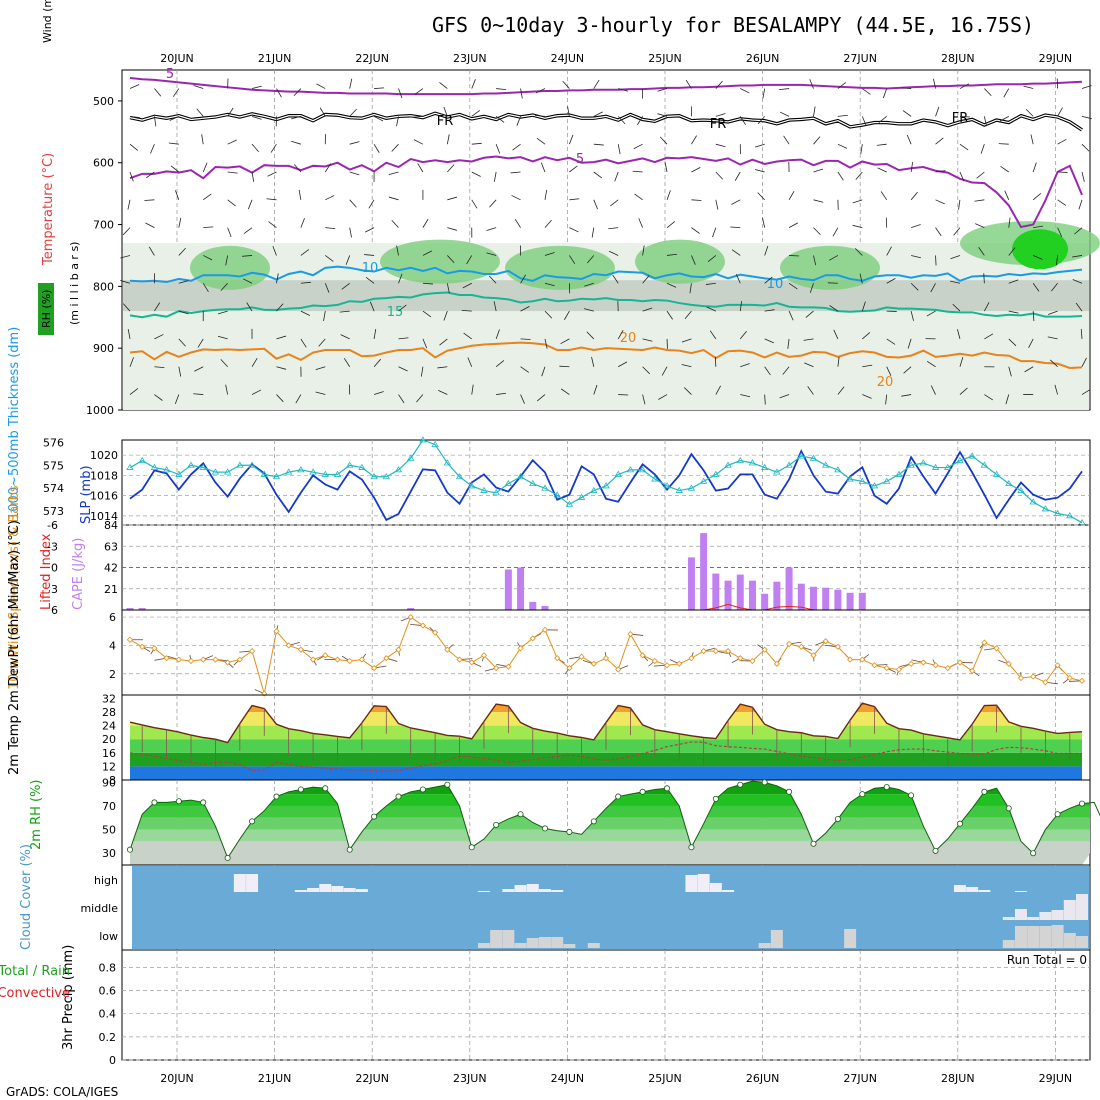 The width and height of the screenshot is (1100, 1100). I want to click on date-label-top: 21JUN, so click(275, 58).